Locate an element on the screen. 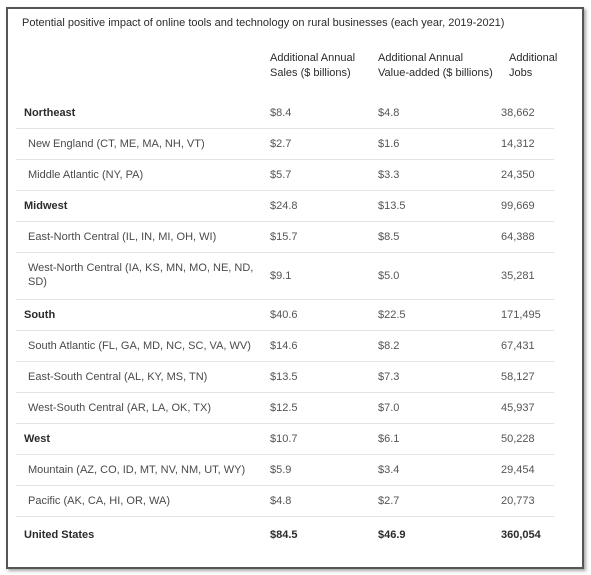 This screenshot has width=591, height=575. table-row: South $40.6 $22.5 171,495 is located at coordinates (285, 315).